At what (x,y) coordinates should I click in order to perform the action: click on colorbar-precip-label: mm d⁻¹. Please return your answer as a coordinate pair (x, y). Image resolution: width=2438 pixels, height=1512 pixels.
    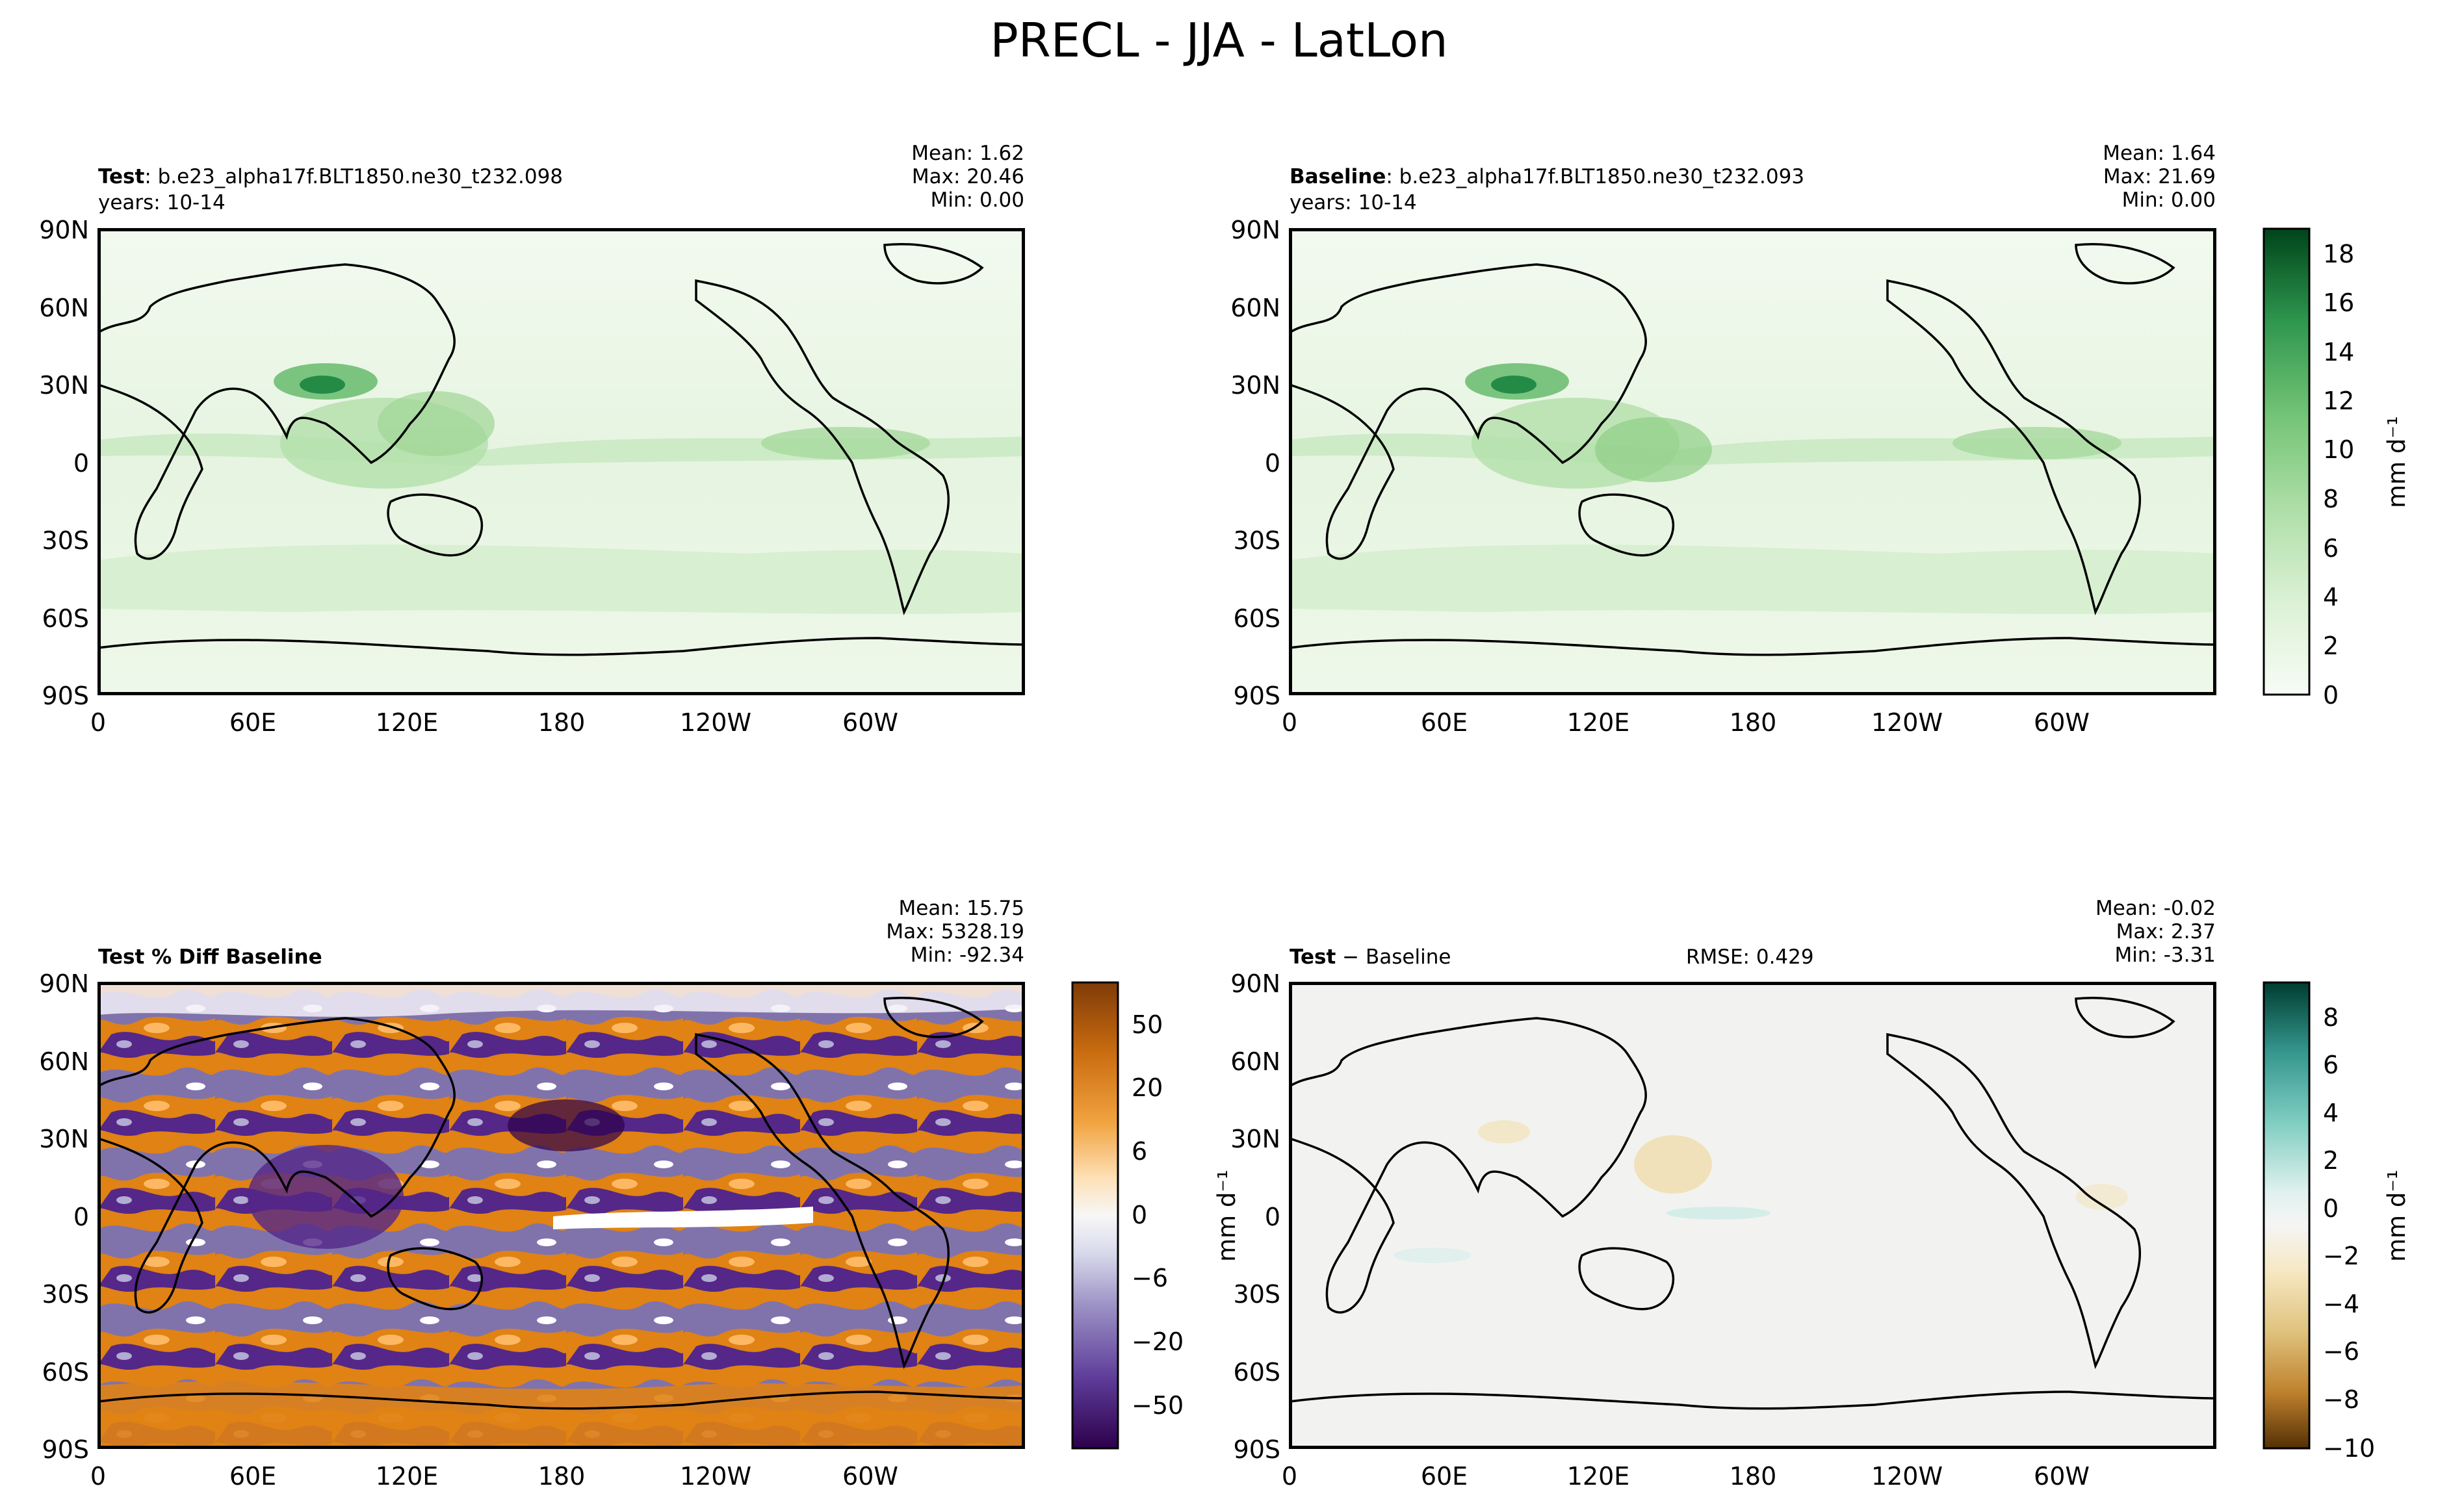
    Looking at the image, I should click on (2397, 462).